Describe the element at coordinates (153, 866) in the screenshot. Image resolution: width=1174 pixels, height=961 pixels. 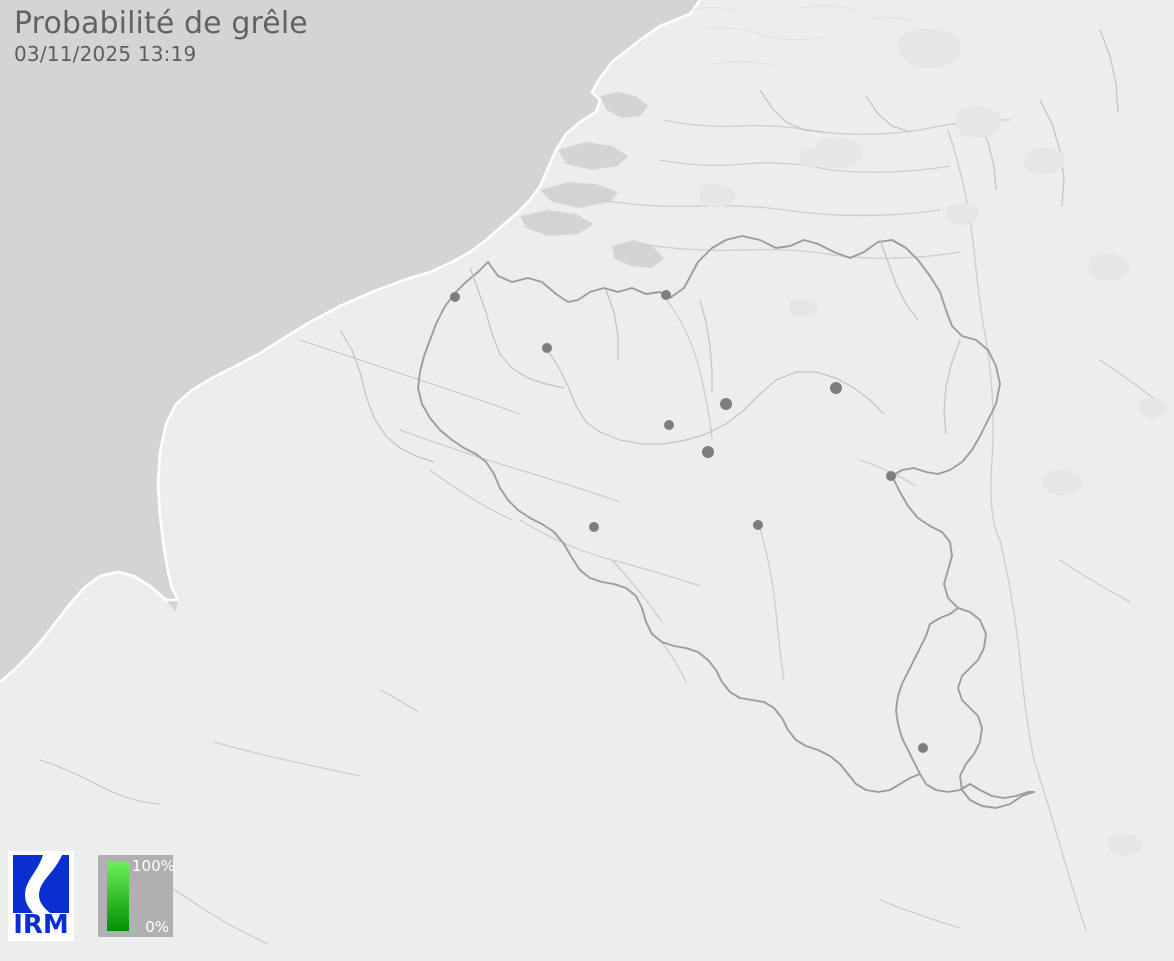
I see `colorbar-max-label: 100%` at that location.